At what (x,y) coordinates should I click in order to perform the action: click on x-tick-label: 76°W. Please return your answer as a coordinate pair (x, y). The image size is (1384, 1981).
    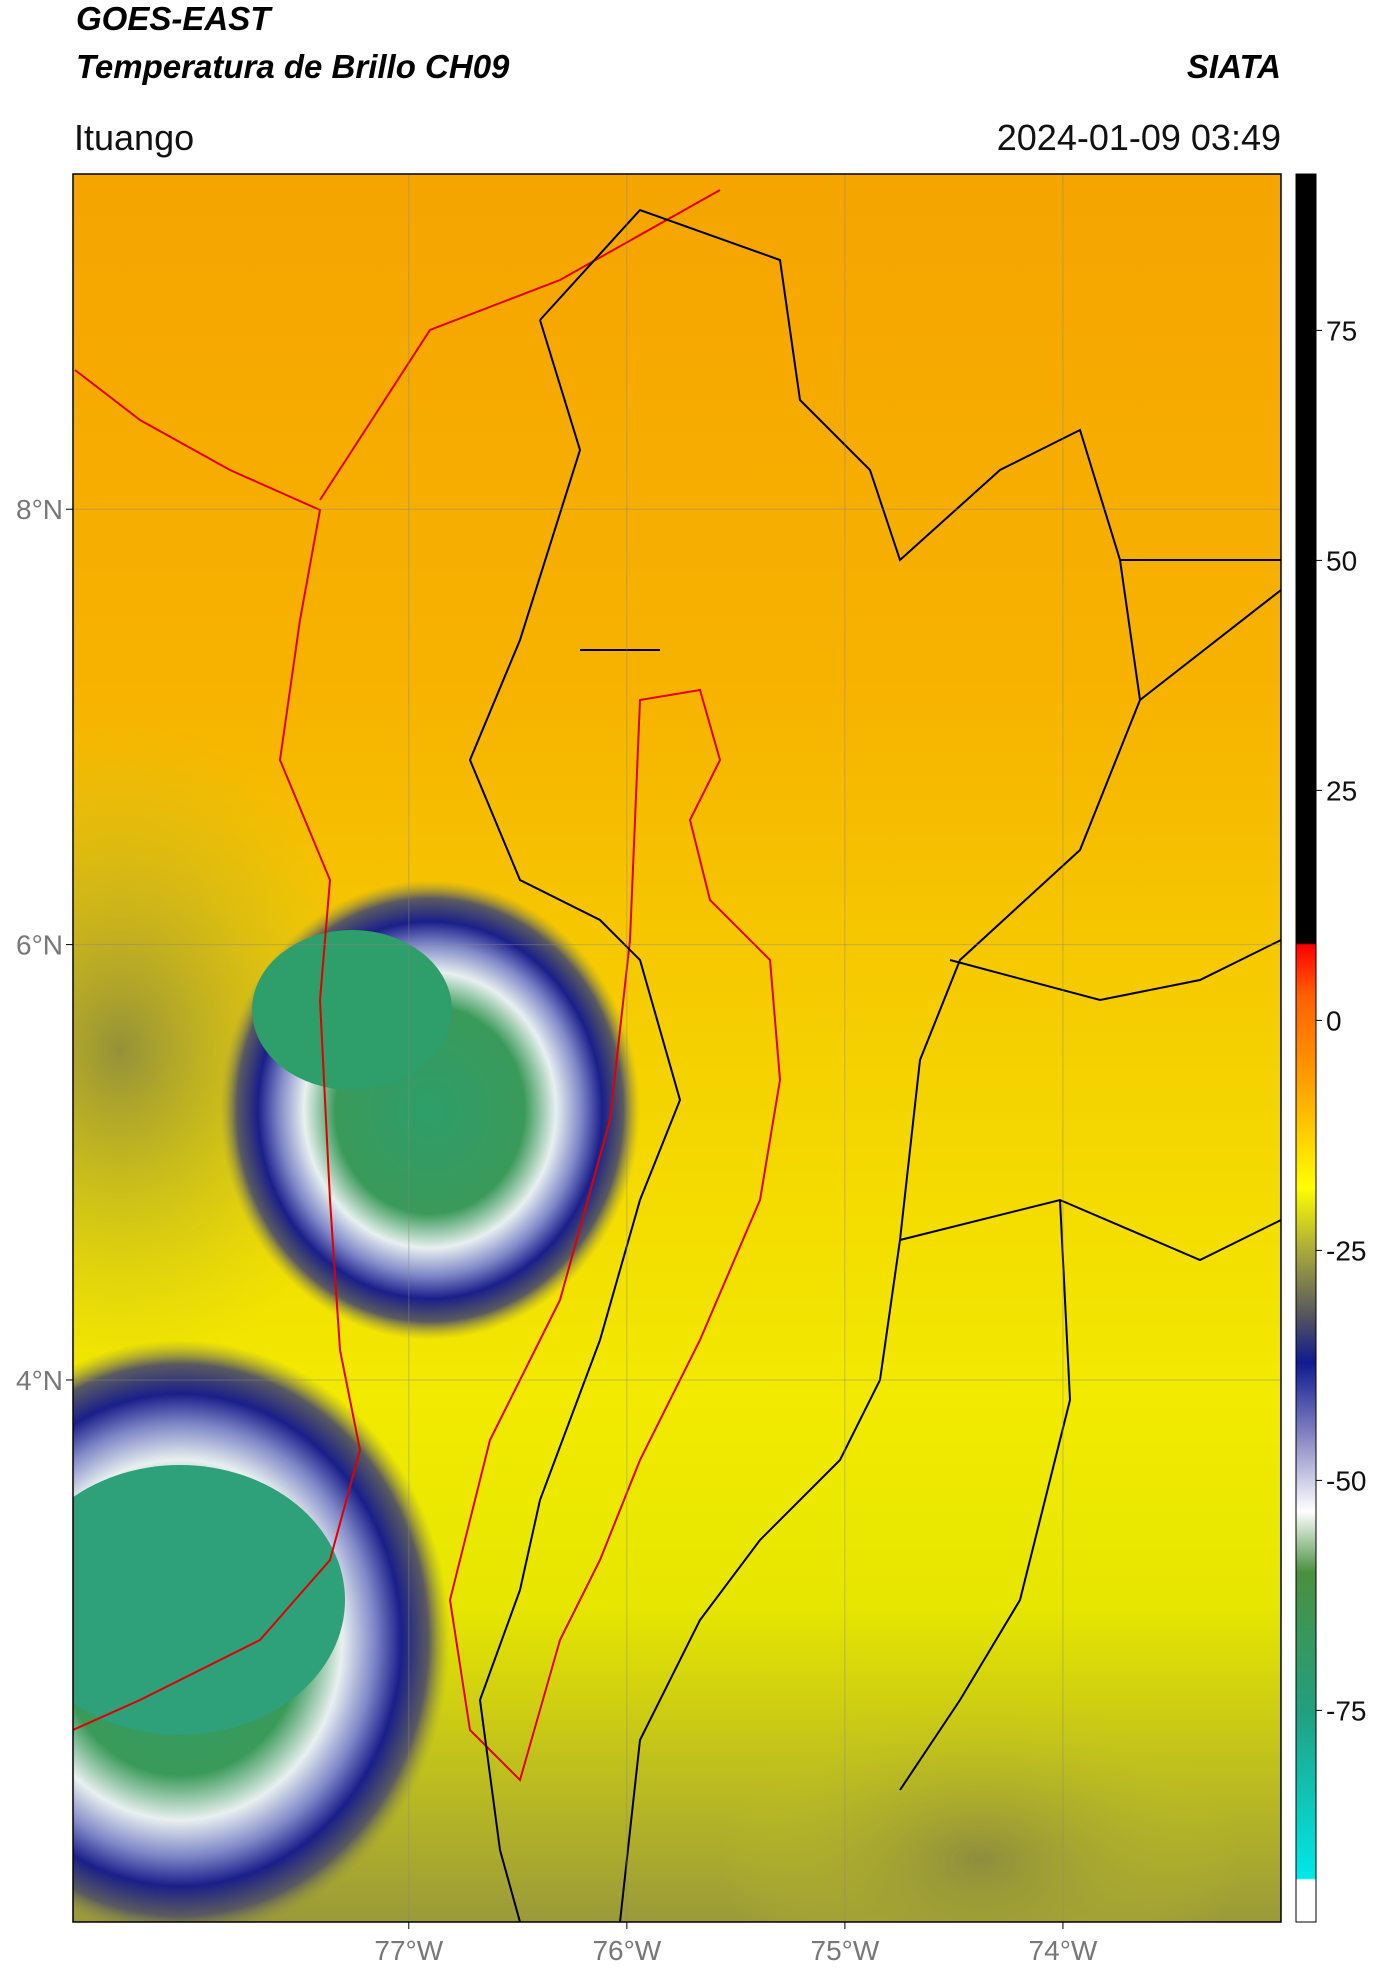
    Looking at the image, I should click on (626, 1950).